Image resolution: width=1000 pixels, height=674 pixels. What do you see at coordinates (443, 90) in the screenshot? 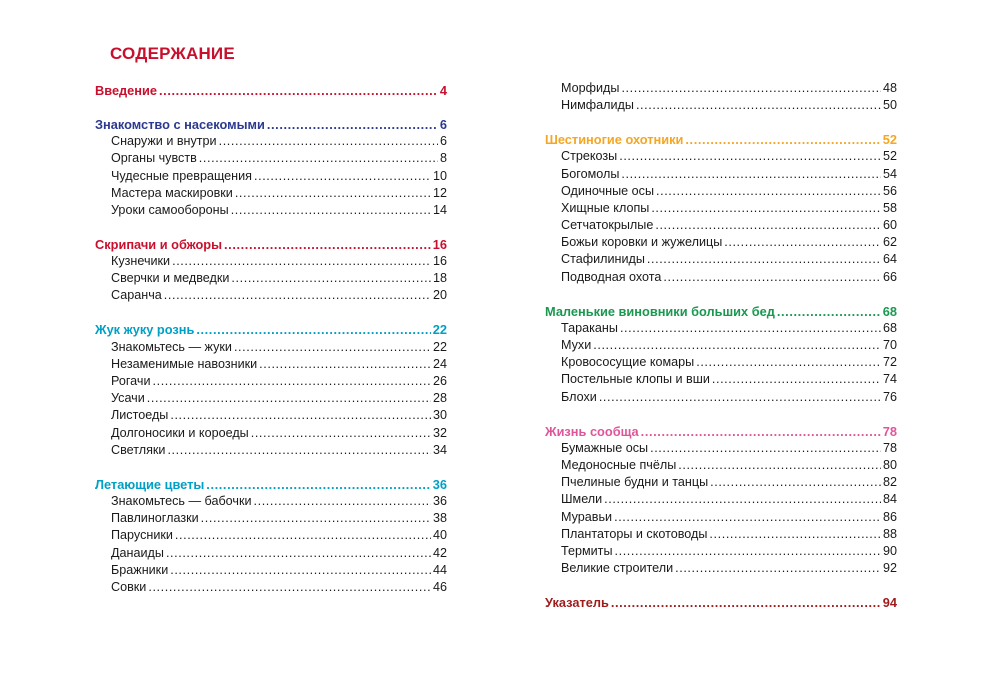
I see `toc-entry-page: 4` at bounding box center [443, 90].